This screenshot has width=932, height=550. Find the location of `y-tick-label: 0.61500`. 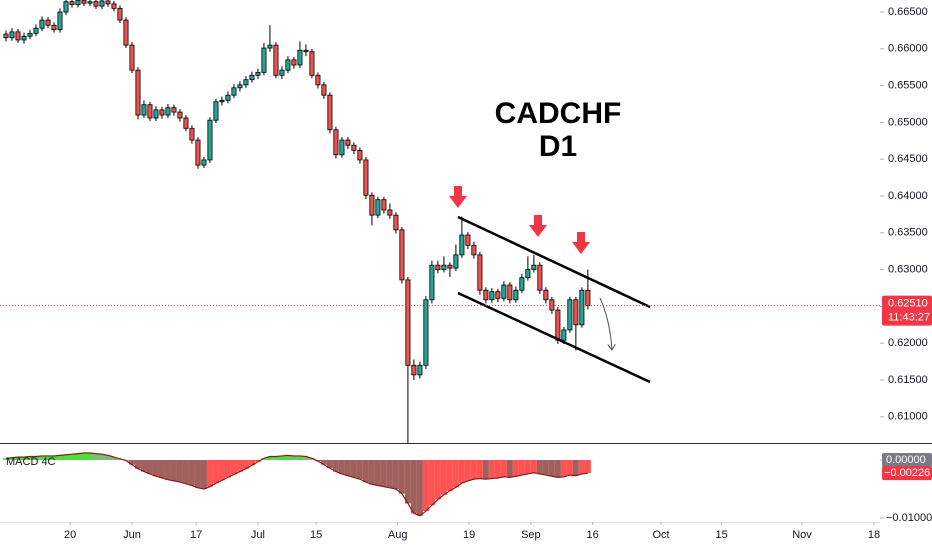

y-tick-label: 0.61500 is located at coordinates (908, 380).